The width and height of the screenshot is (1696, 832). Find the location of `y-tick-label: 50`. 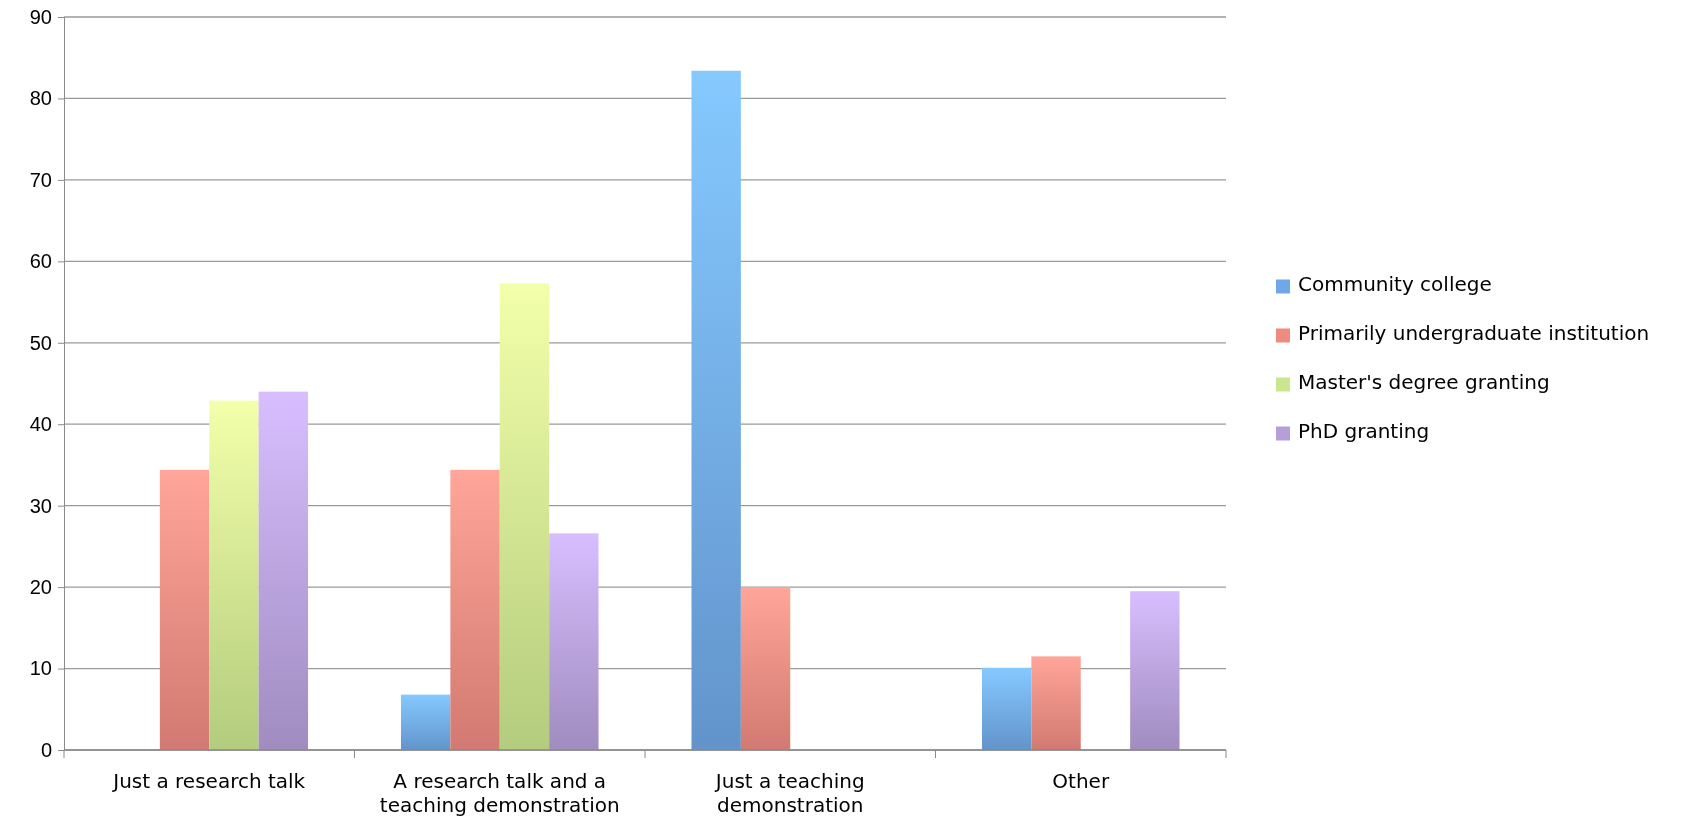

y-tick-label: 50 is located at coordinates (40, 342).